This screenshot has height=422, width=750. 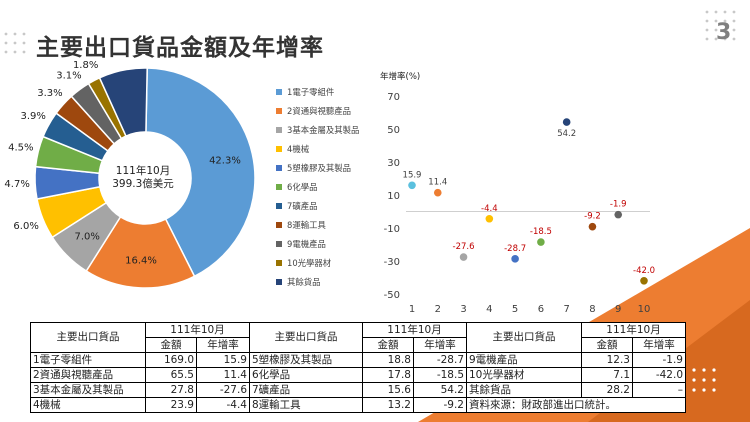 I want to click on table-header-period: 111年10月, so click(x=633, y=330).